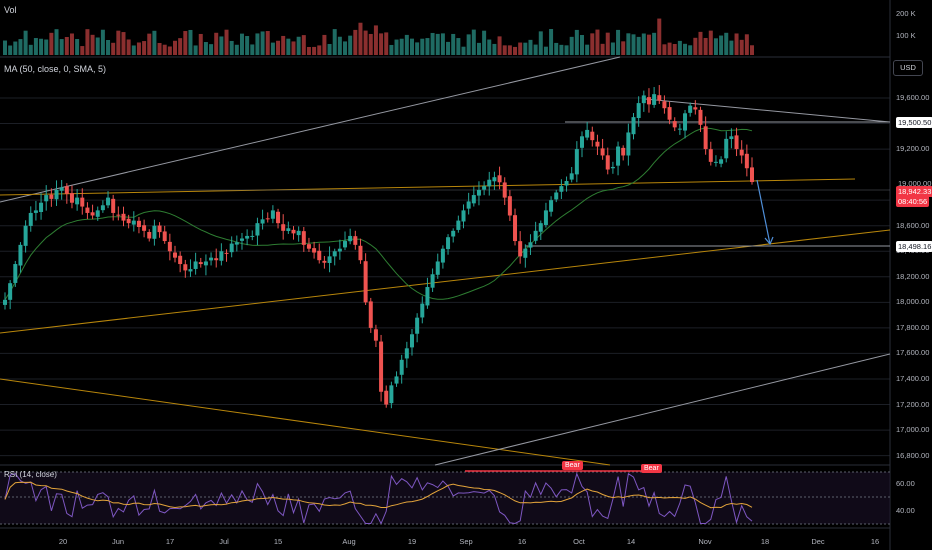 This screenshot has height=550, width=932. Describe the element at coordinates (428, 187) in the screenshot. I see `horizontal-ray-orange` at that location.